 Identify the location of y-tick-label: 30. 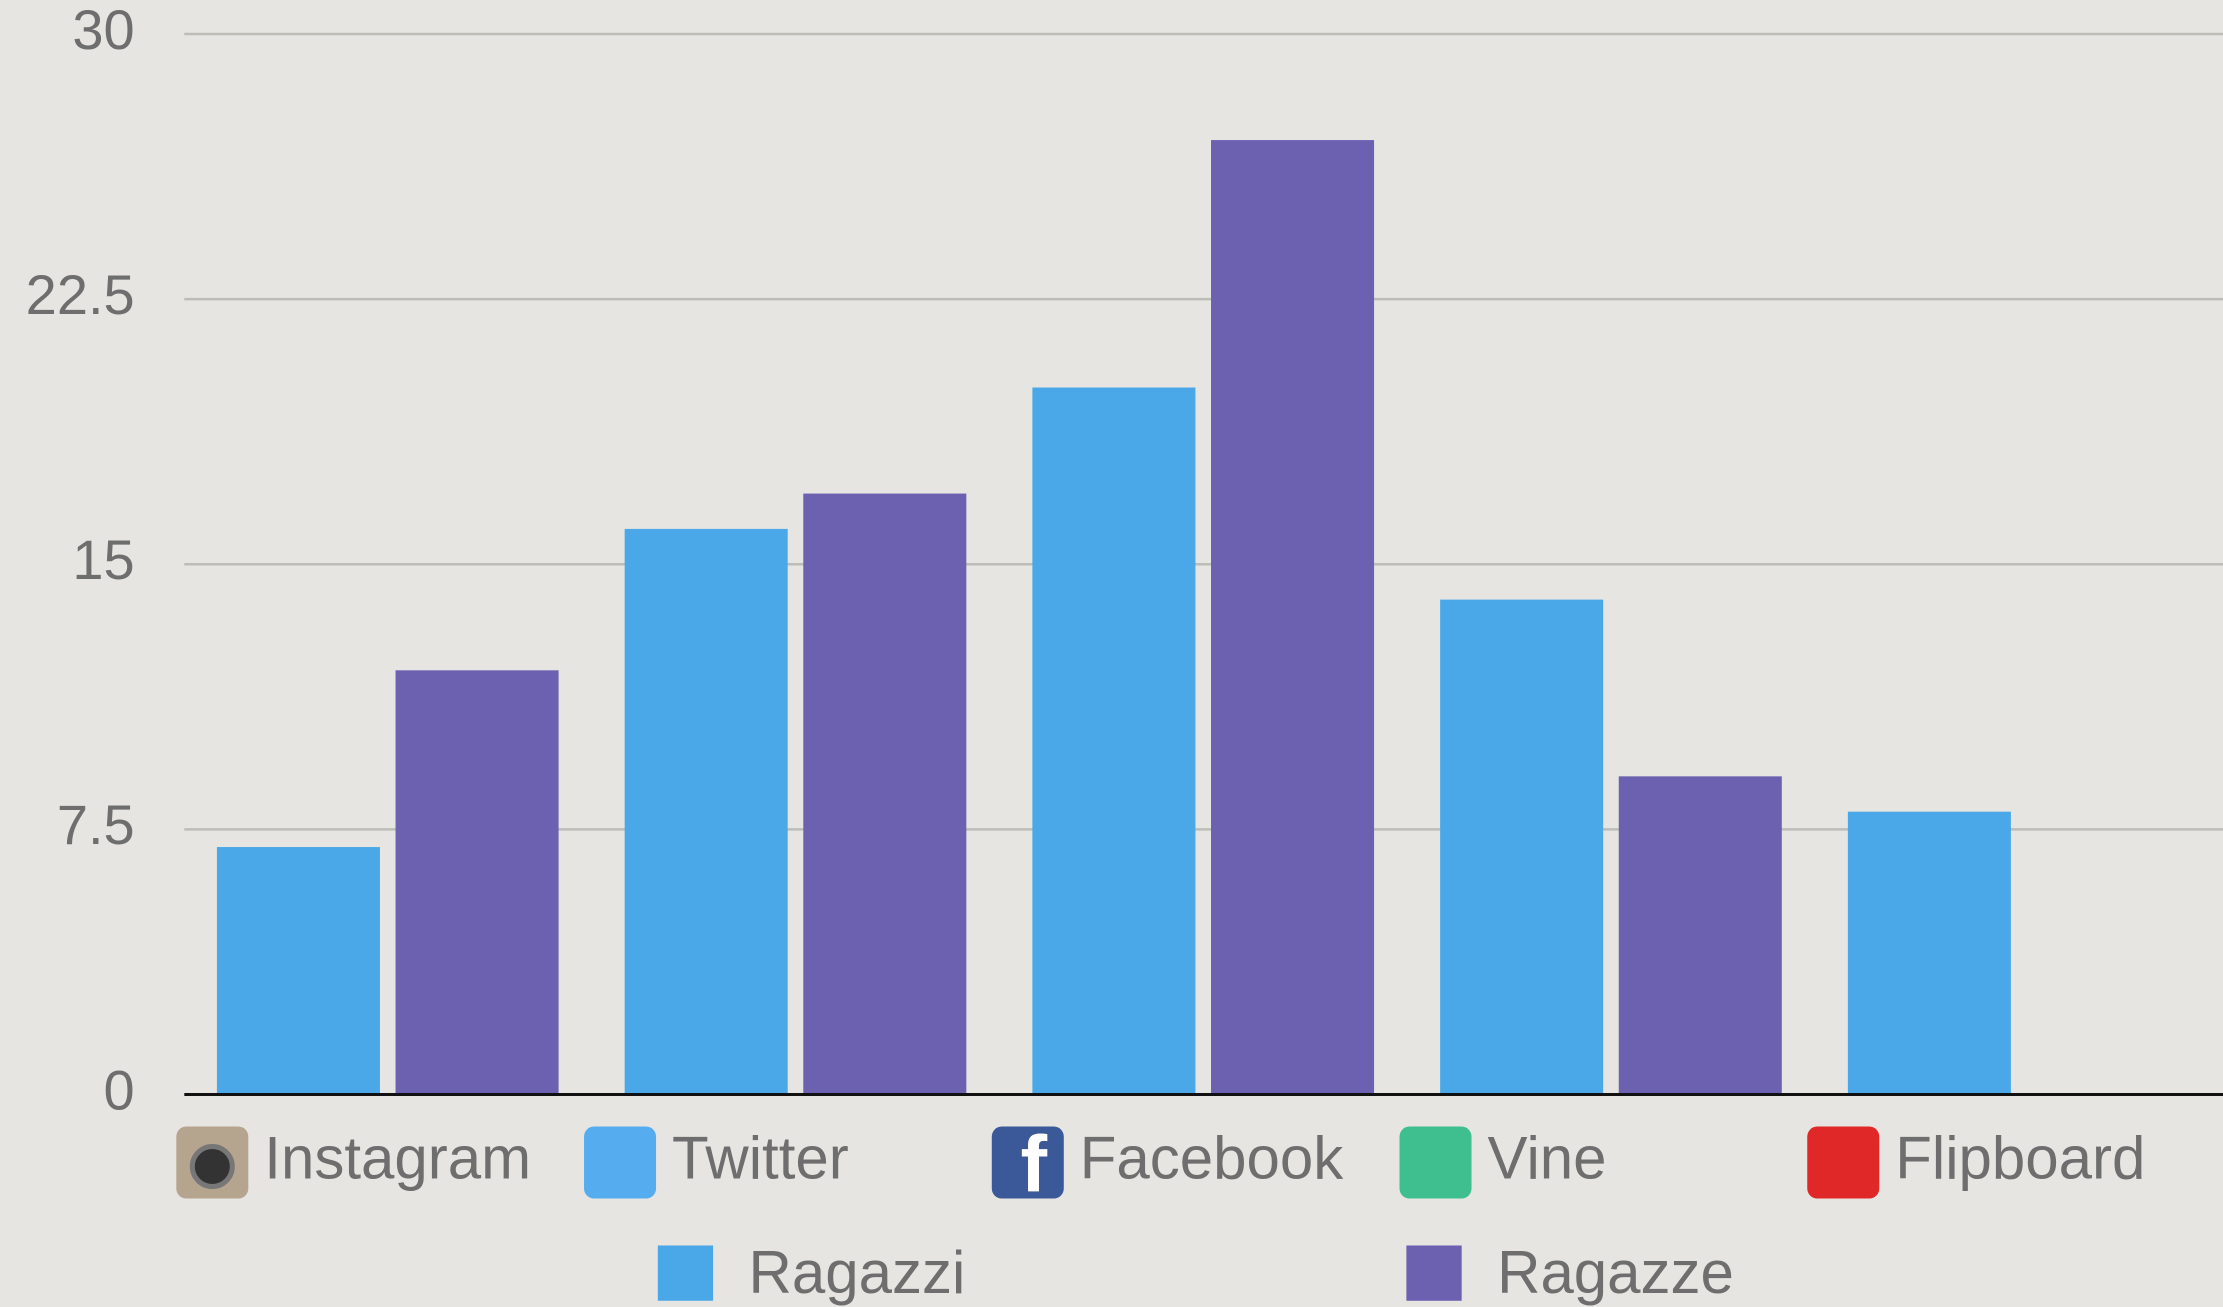
(103, 30).